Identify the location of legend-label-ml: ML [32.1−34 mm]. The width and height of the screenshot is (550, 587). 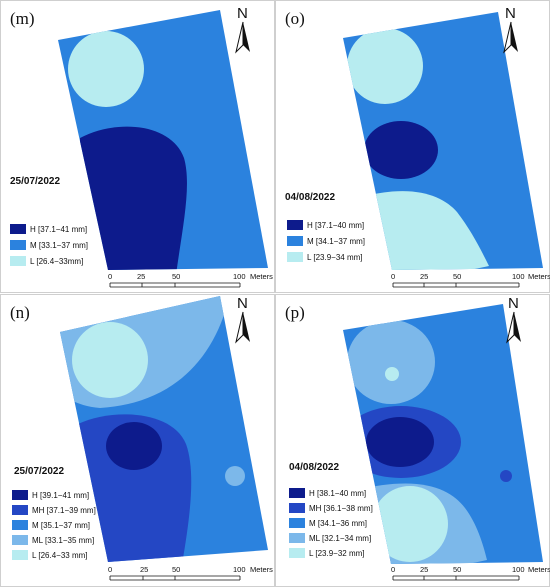
(340, 538).